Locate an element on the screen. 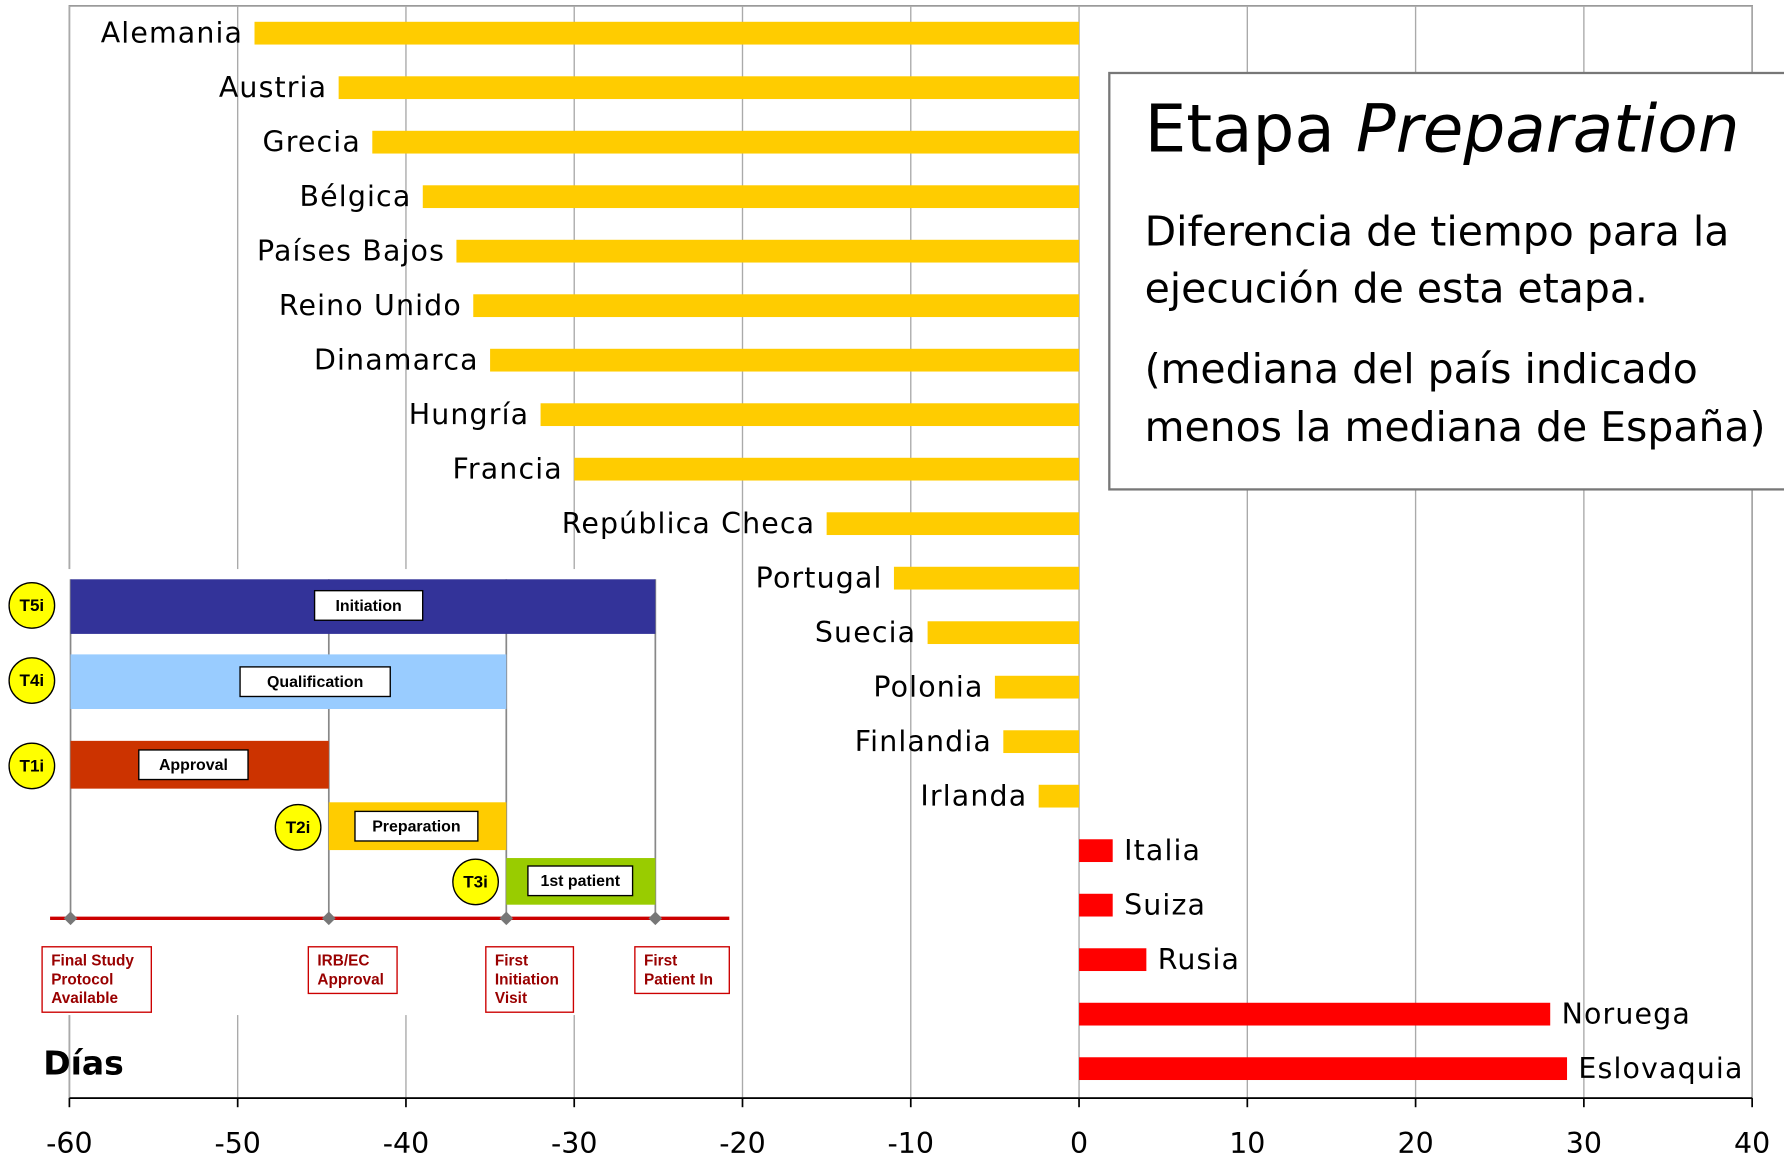 Image resolution: width=1784 pixels, height=1162 pixels. annotation-box is located at coordinates (1446, 281).